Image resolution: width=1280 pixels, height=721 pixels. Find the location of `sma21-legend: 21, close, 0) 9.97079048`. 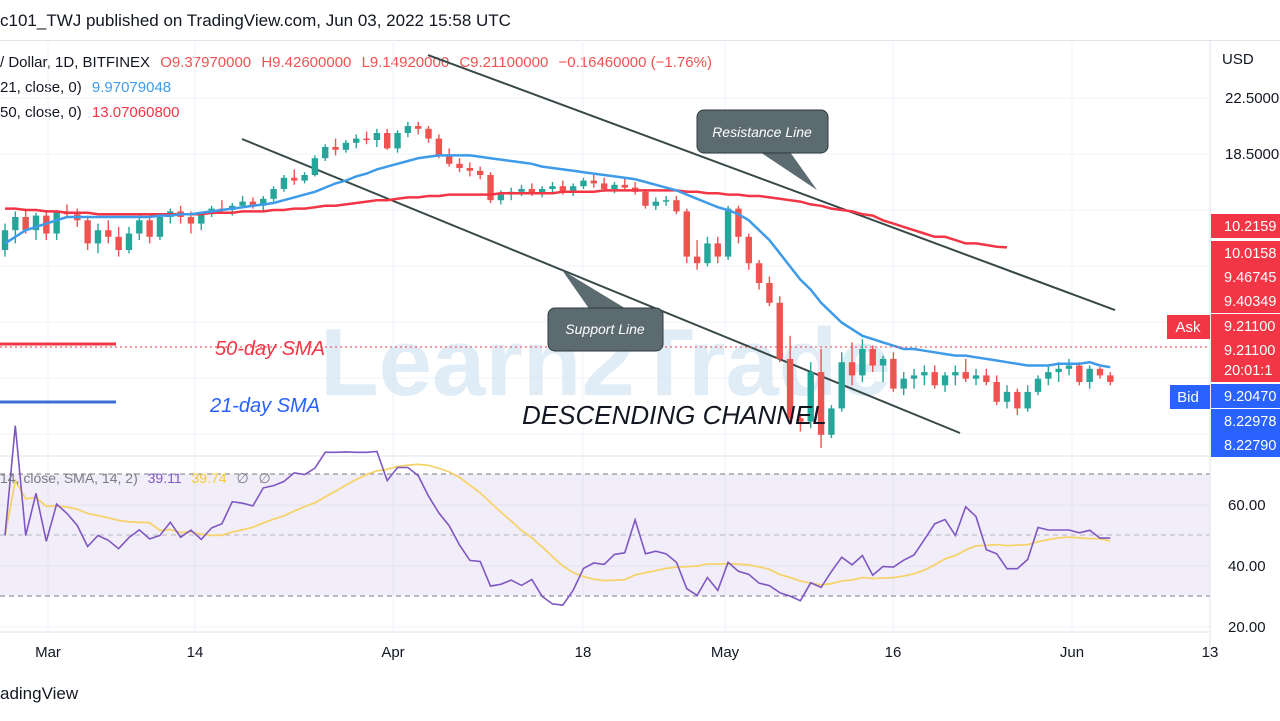

sma21-legend: 21, close, 0) 9.97079048 is located at coordinates (88, 87).